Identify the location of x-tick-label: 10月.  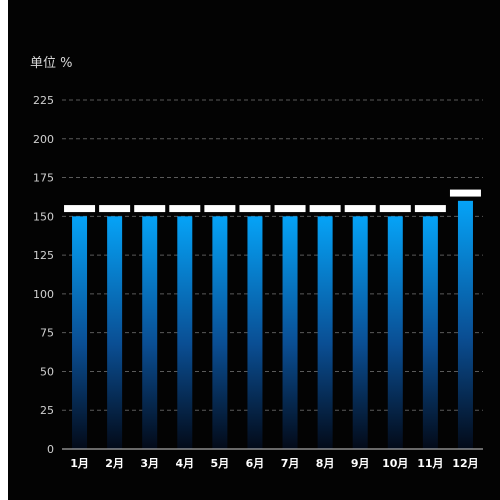
(395, 463).